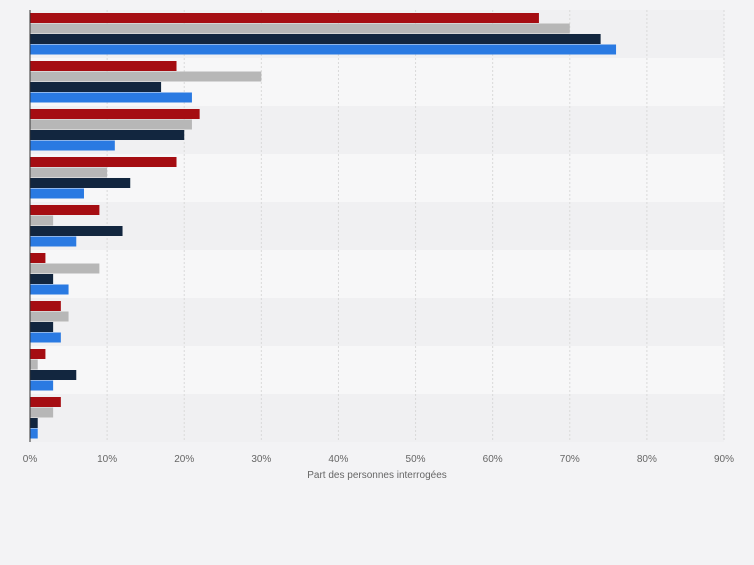  I want to click on x-tick-label: 70%, so click(570, 459).